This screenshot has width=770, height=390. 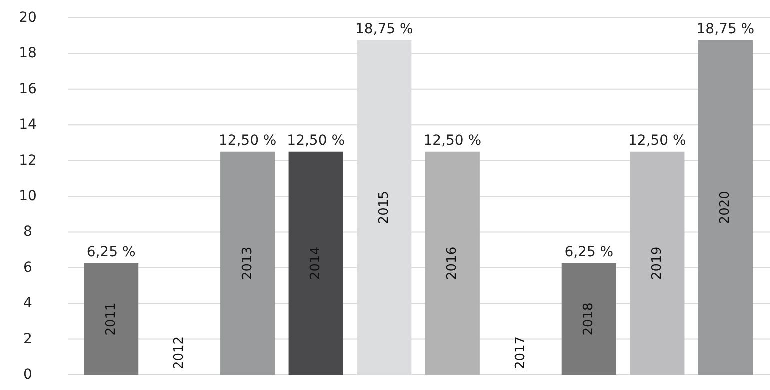 I want to click on y-tick-label: 4, so click(x=28, y=304).